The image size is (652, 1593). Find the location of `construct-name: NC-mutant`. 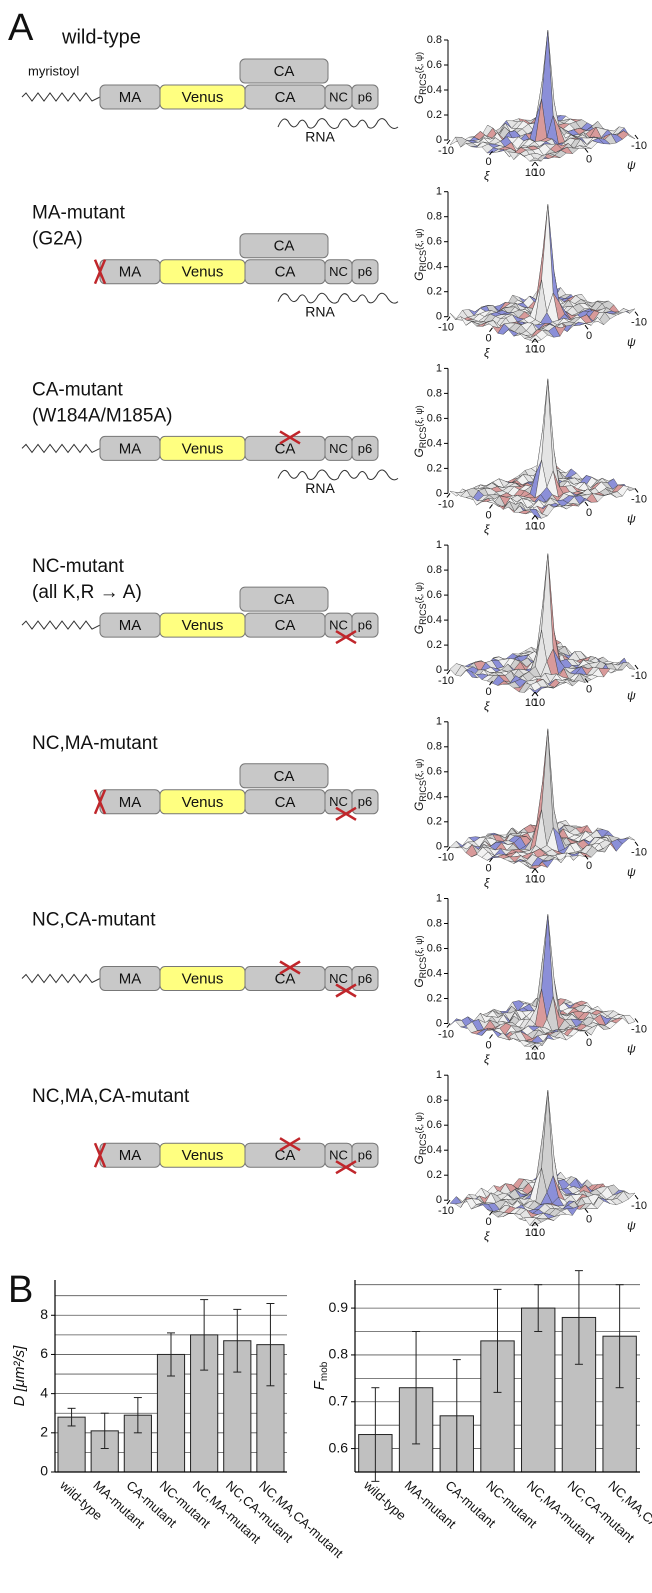

construct-name: NC-mutant is located at coordinates (78, 566).